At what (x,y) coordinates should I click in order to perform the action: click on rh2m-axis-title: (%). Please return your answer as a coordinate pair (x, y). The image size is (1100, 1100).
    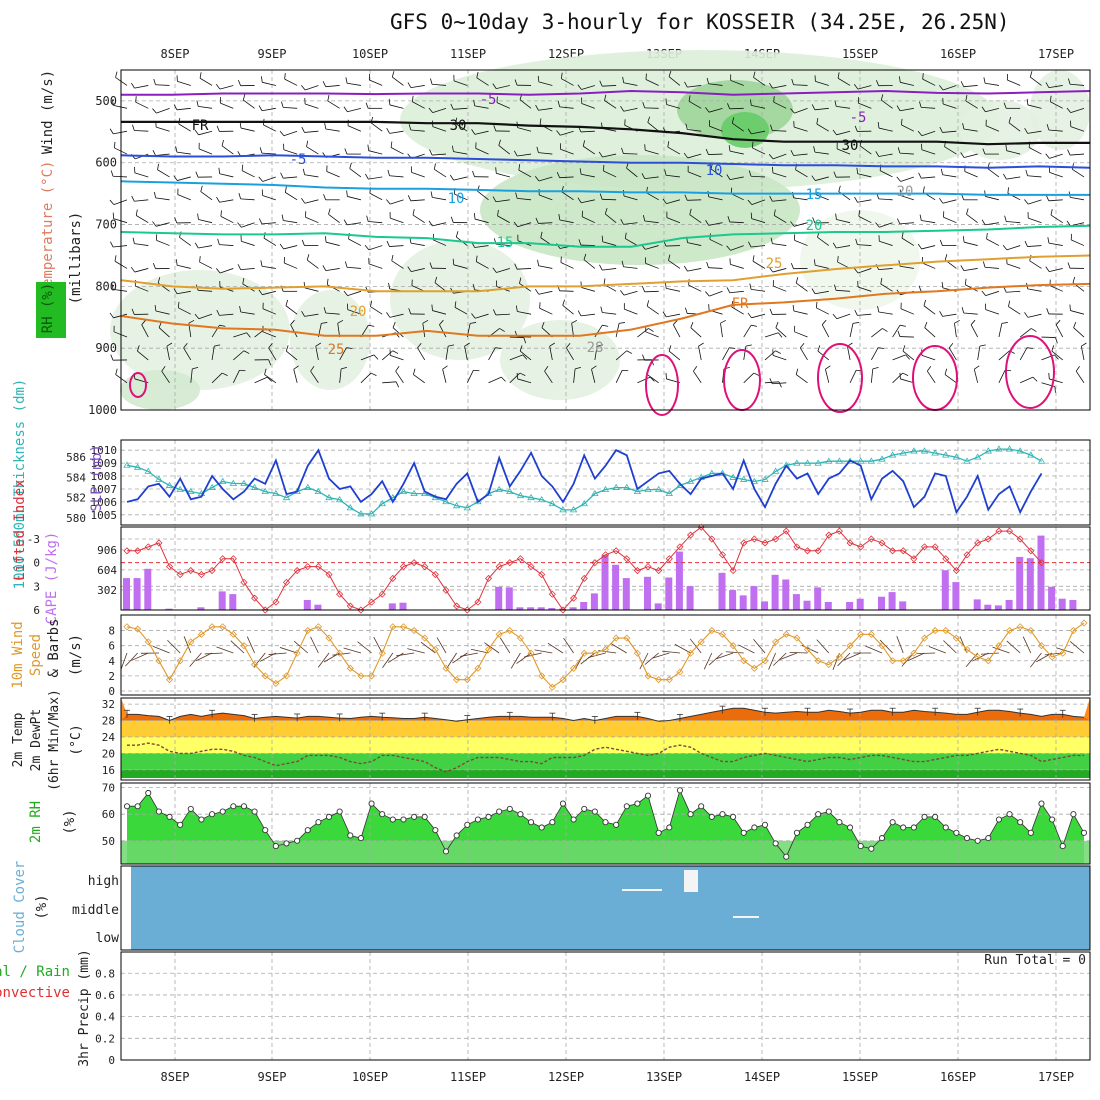
    Looking at the image, I should click on (70, 821).